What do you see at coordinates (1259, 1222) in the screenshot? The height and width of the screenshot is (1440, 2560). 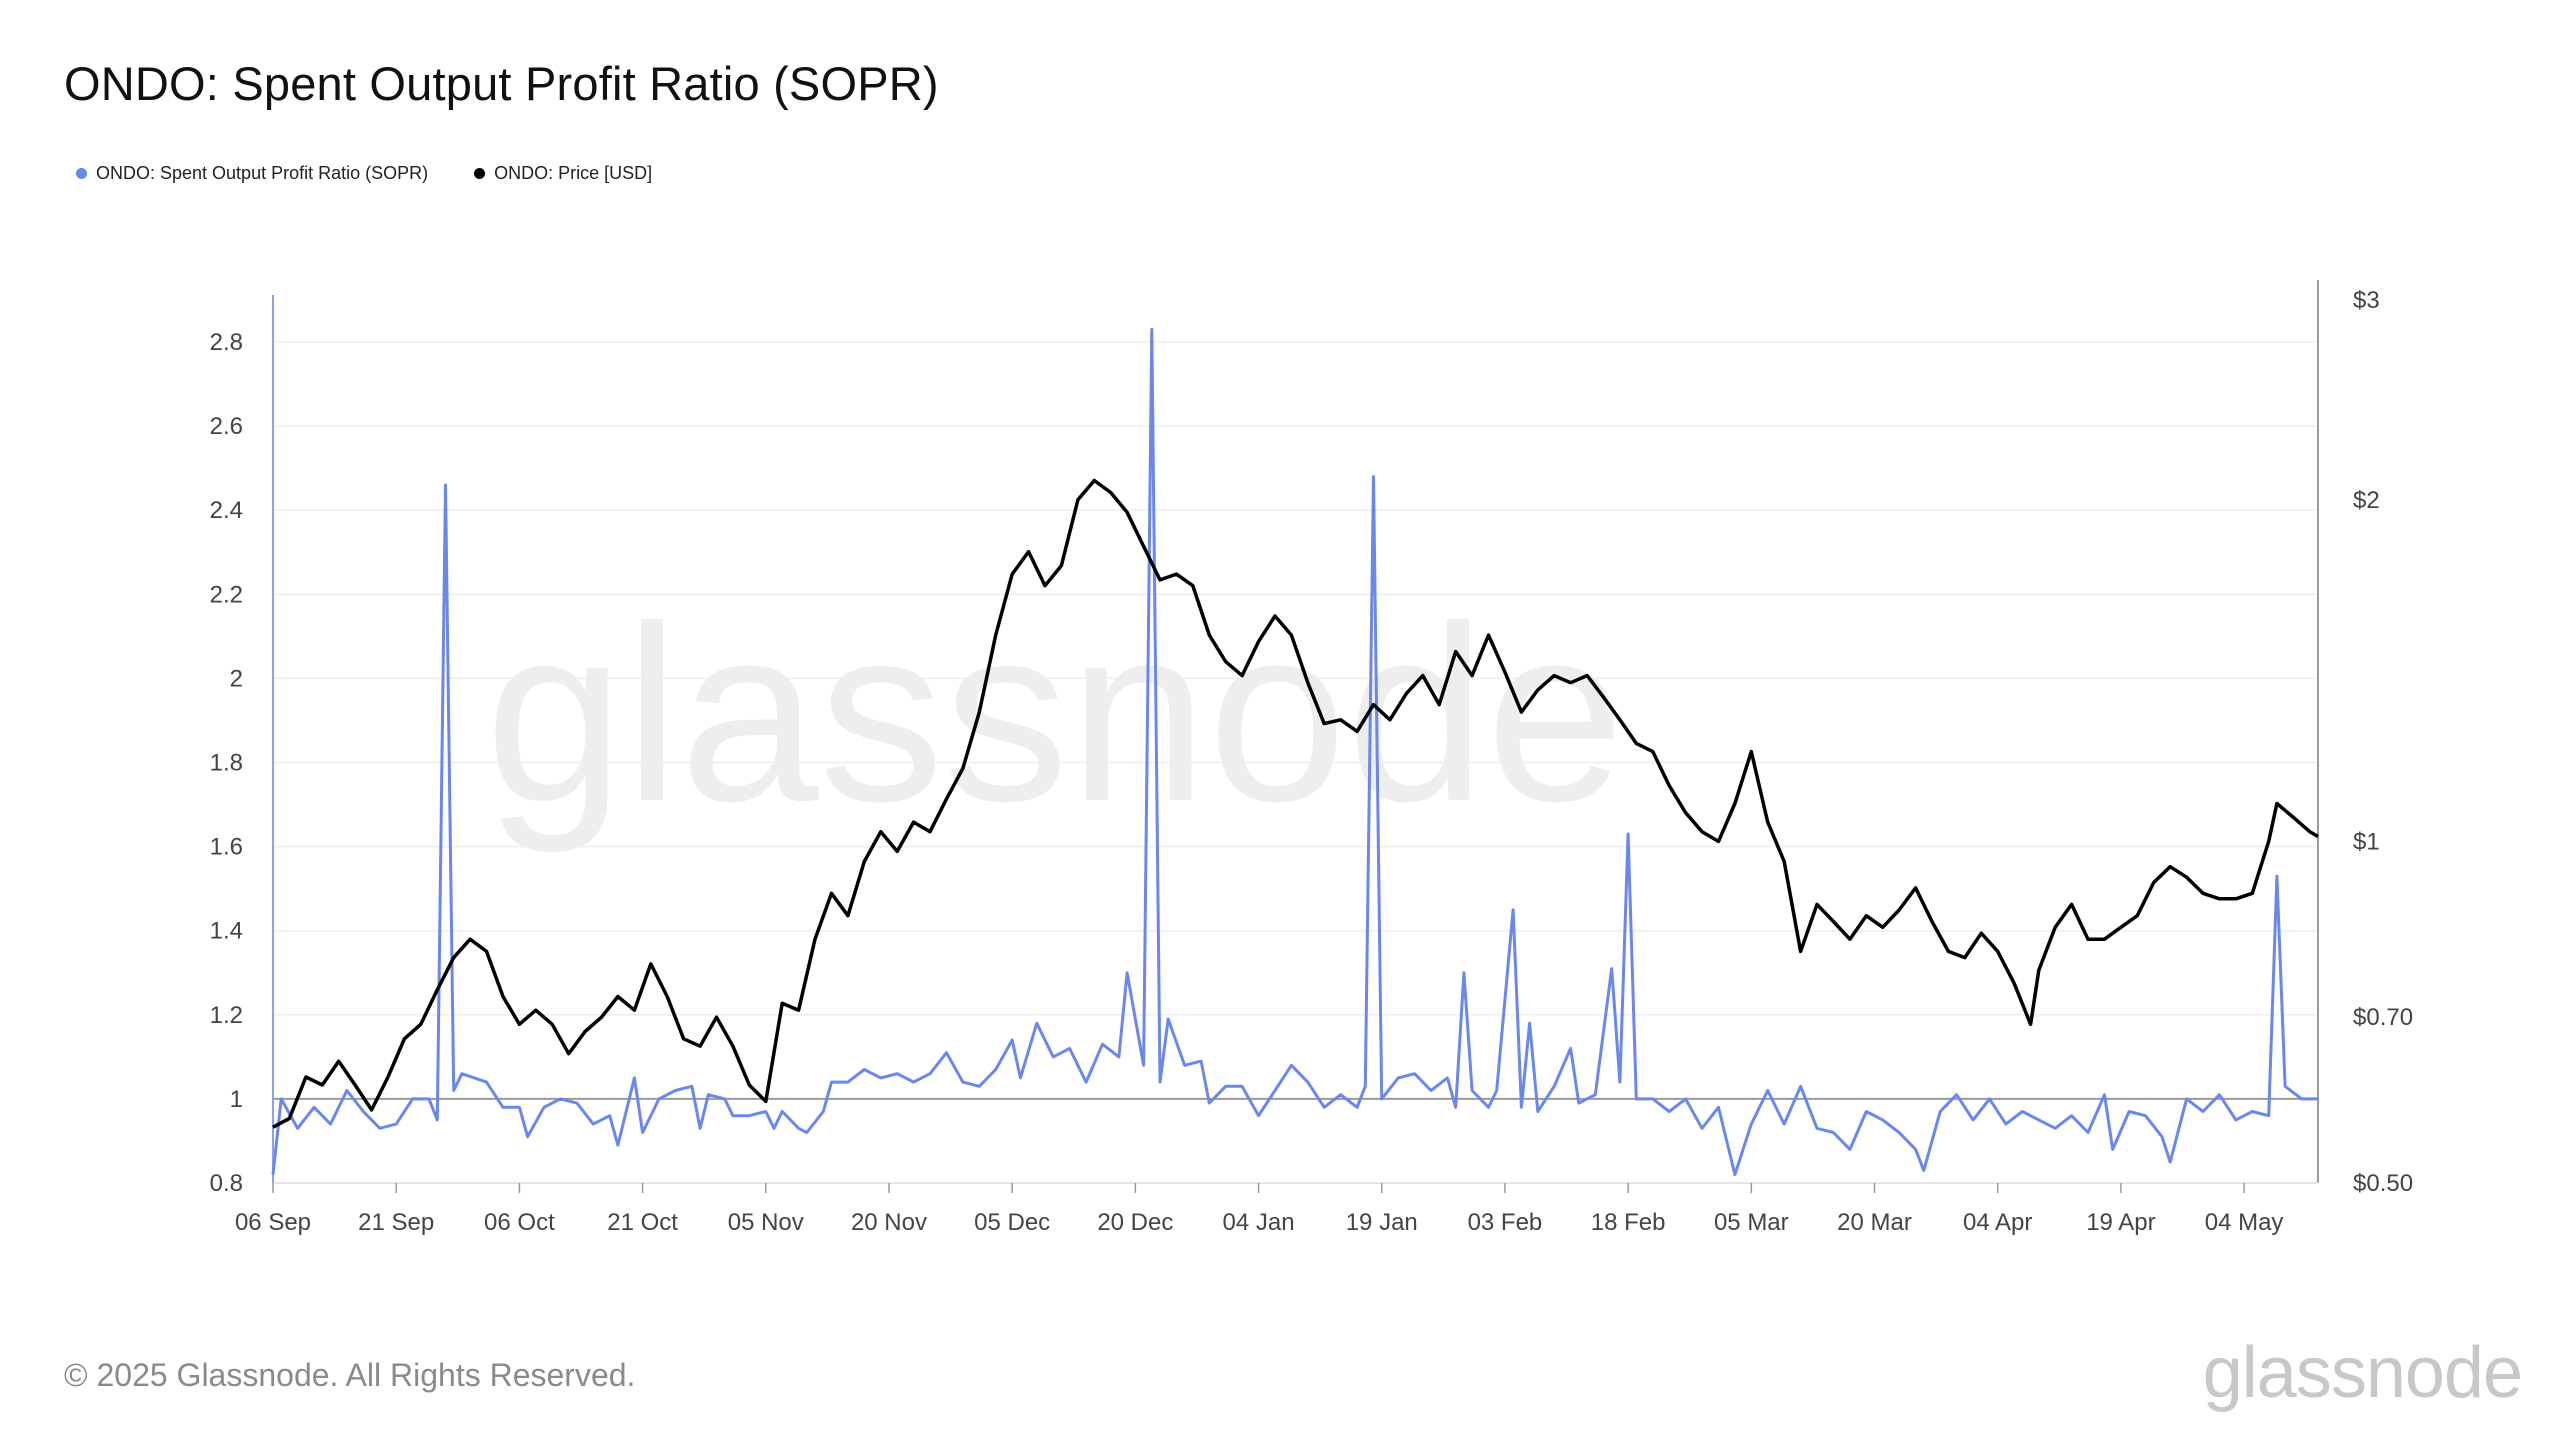 I see `x-tick-label: 04 Jan` at bounding box center [1259, 1222].